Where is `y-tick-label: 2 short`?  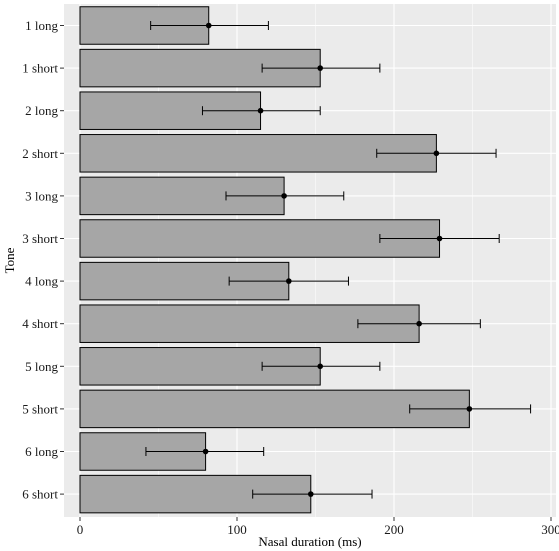
y-tick-label: 2 short is located at coordinates (40, 153).